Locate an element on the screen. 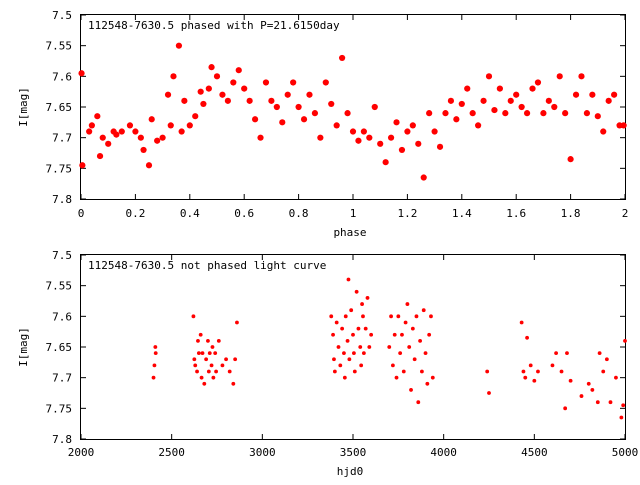  x-tick-label: 1.8 is located at coordinates (571, 213).